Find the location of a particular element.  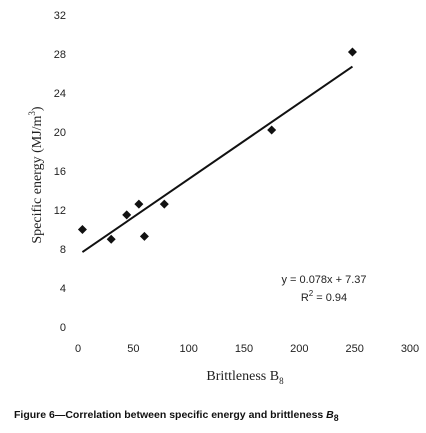

x-tick-label: 150 is located at coordinates (244, 349).